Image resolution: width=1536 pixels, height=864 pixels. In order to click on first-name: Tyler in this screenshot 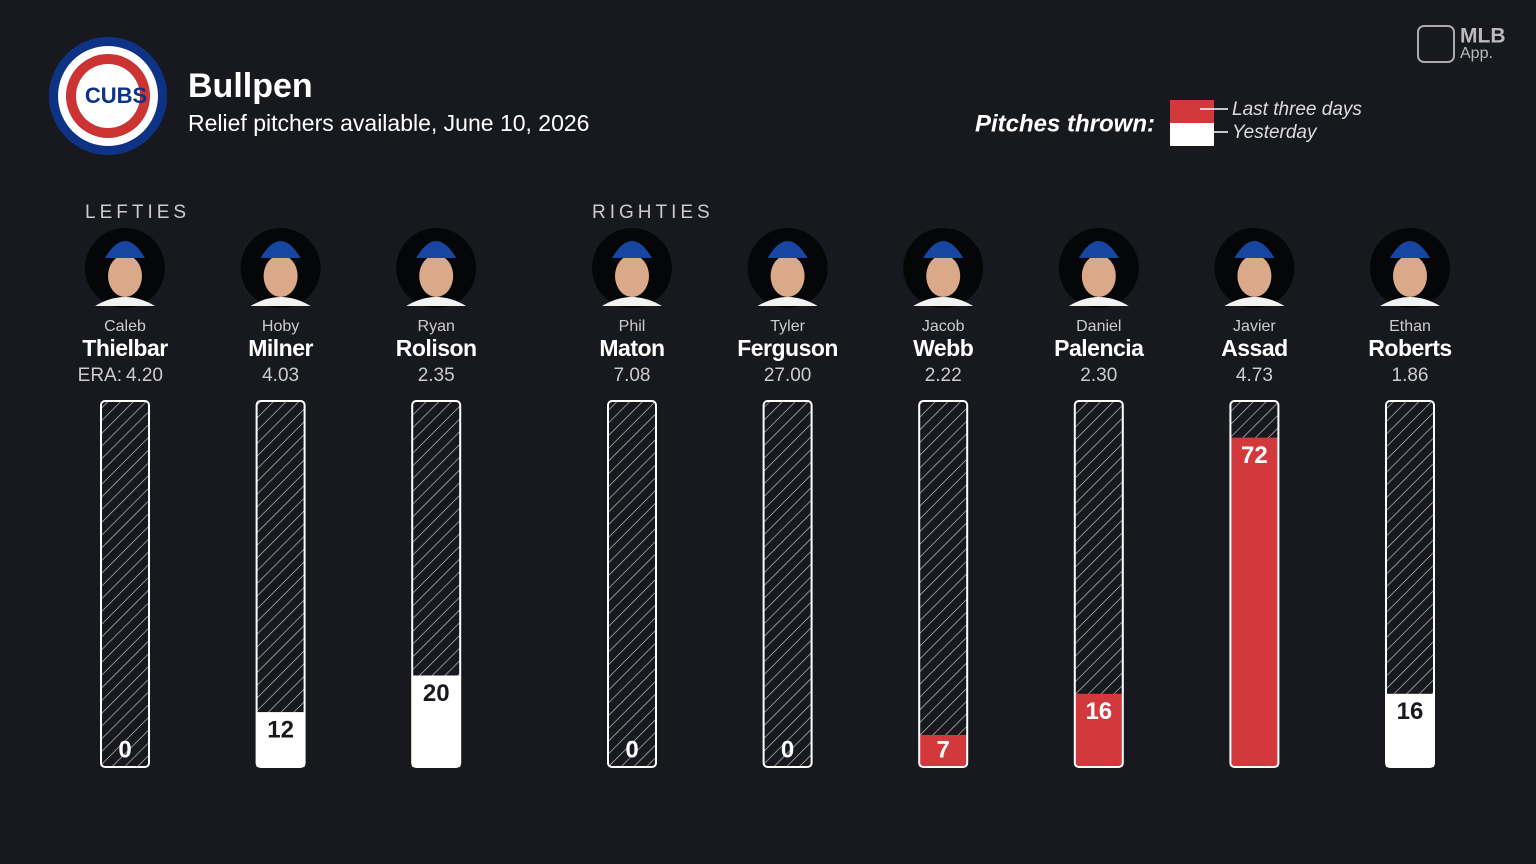, I will do `click(787, 326)`.